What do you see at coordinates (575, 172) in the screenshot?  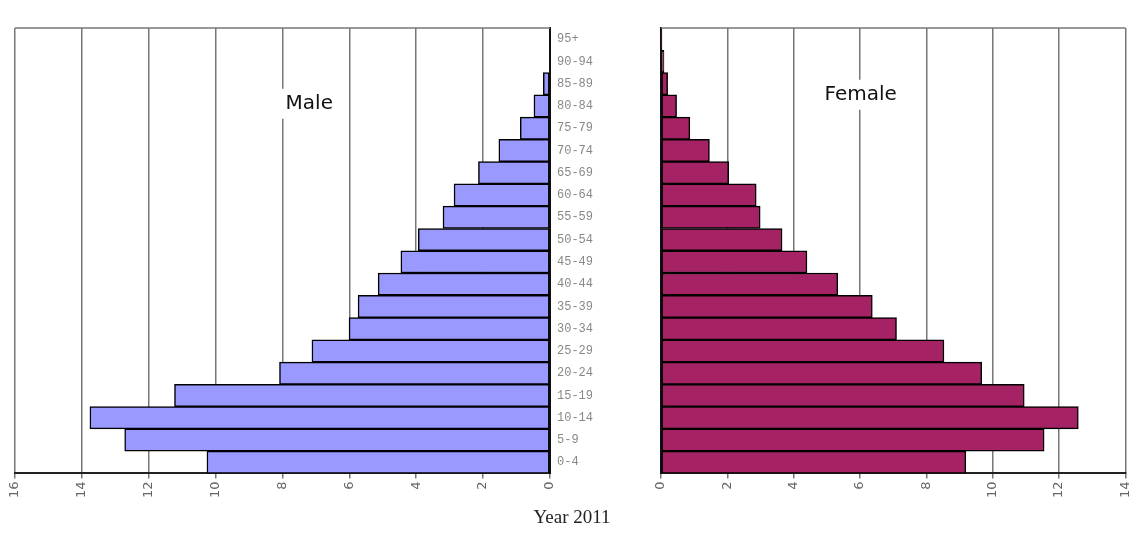 I see `y-tick-label: 65-69` at bounding box center [575, 172].